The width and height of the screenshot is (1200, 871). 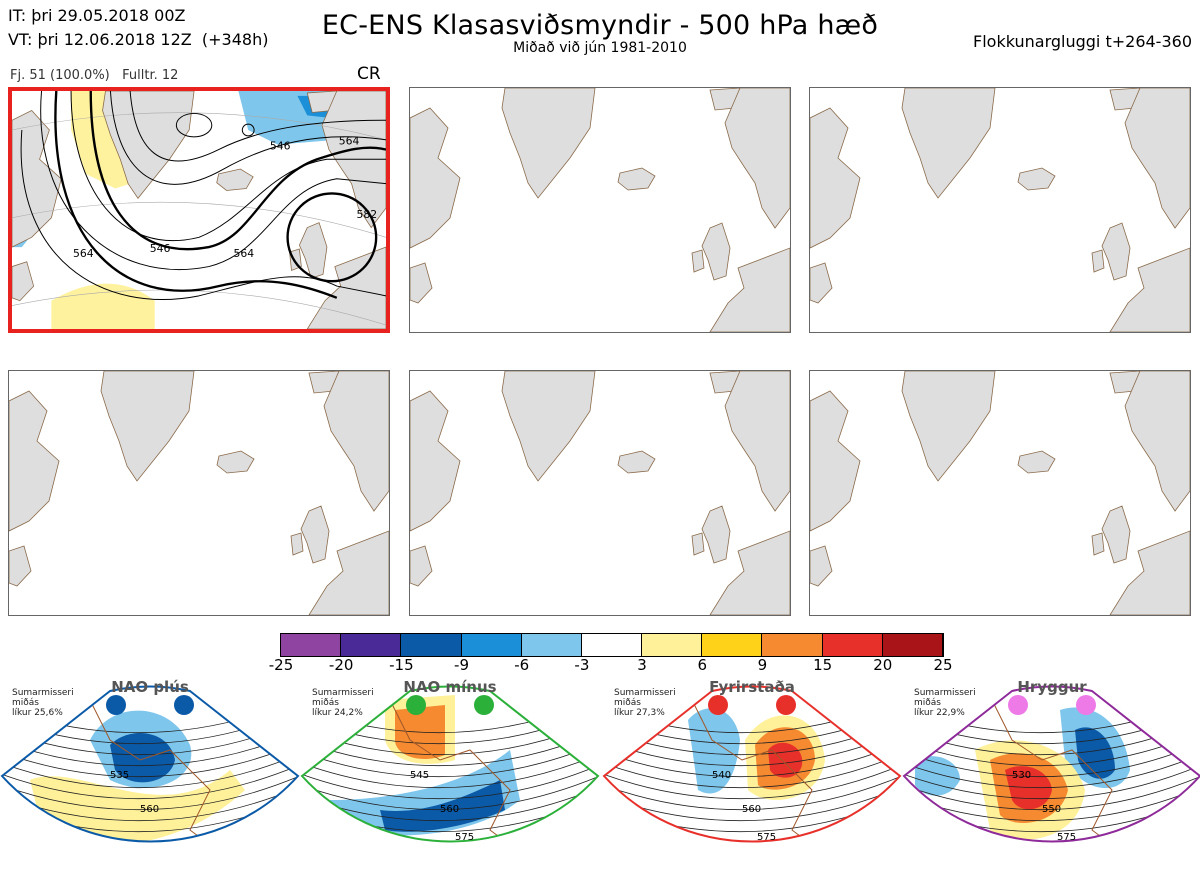 I want to click on scale-tick-label: -15, so click(x=401, y=665).